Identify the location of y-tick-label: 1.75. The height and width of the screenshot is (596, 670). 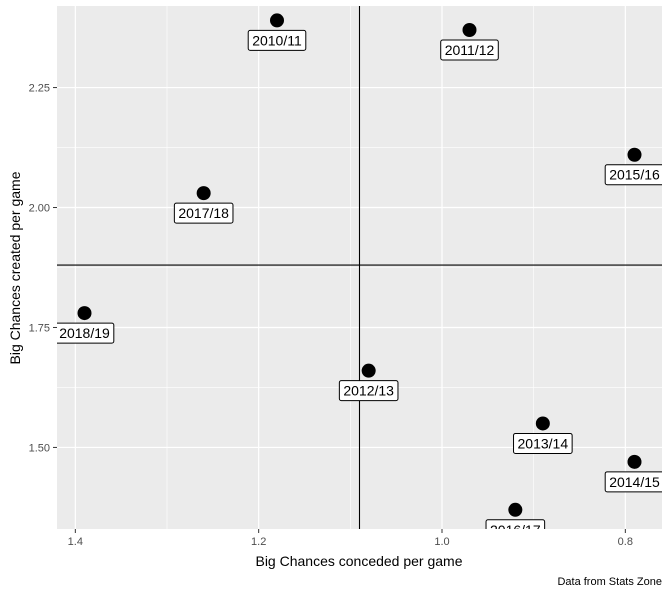
(39, 328).